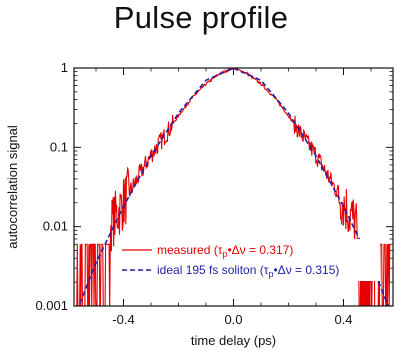 The width and height of the screenshot is (402, 357). Describe the element at coordinates (190, 250) in the screenshot. I see `legend-entry-main: measured (τ` at that location.